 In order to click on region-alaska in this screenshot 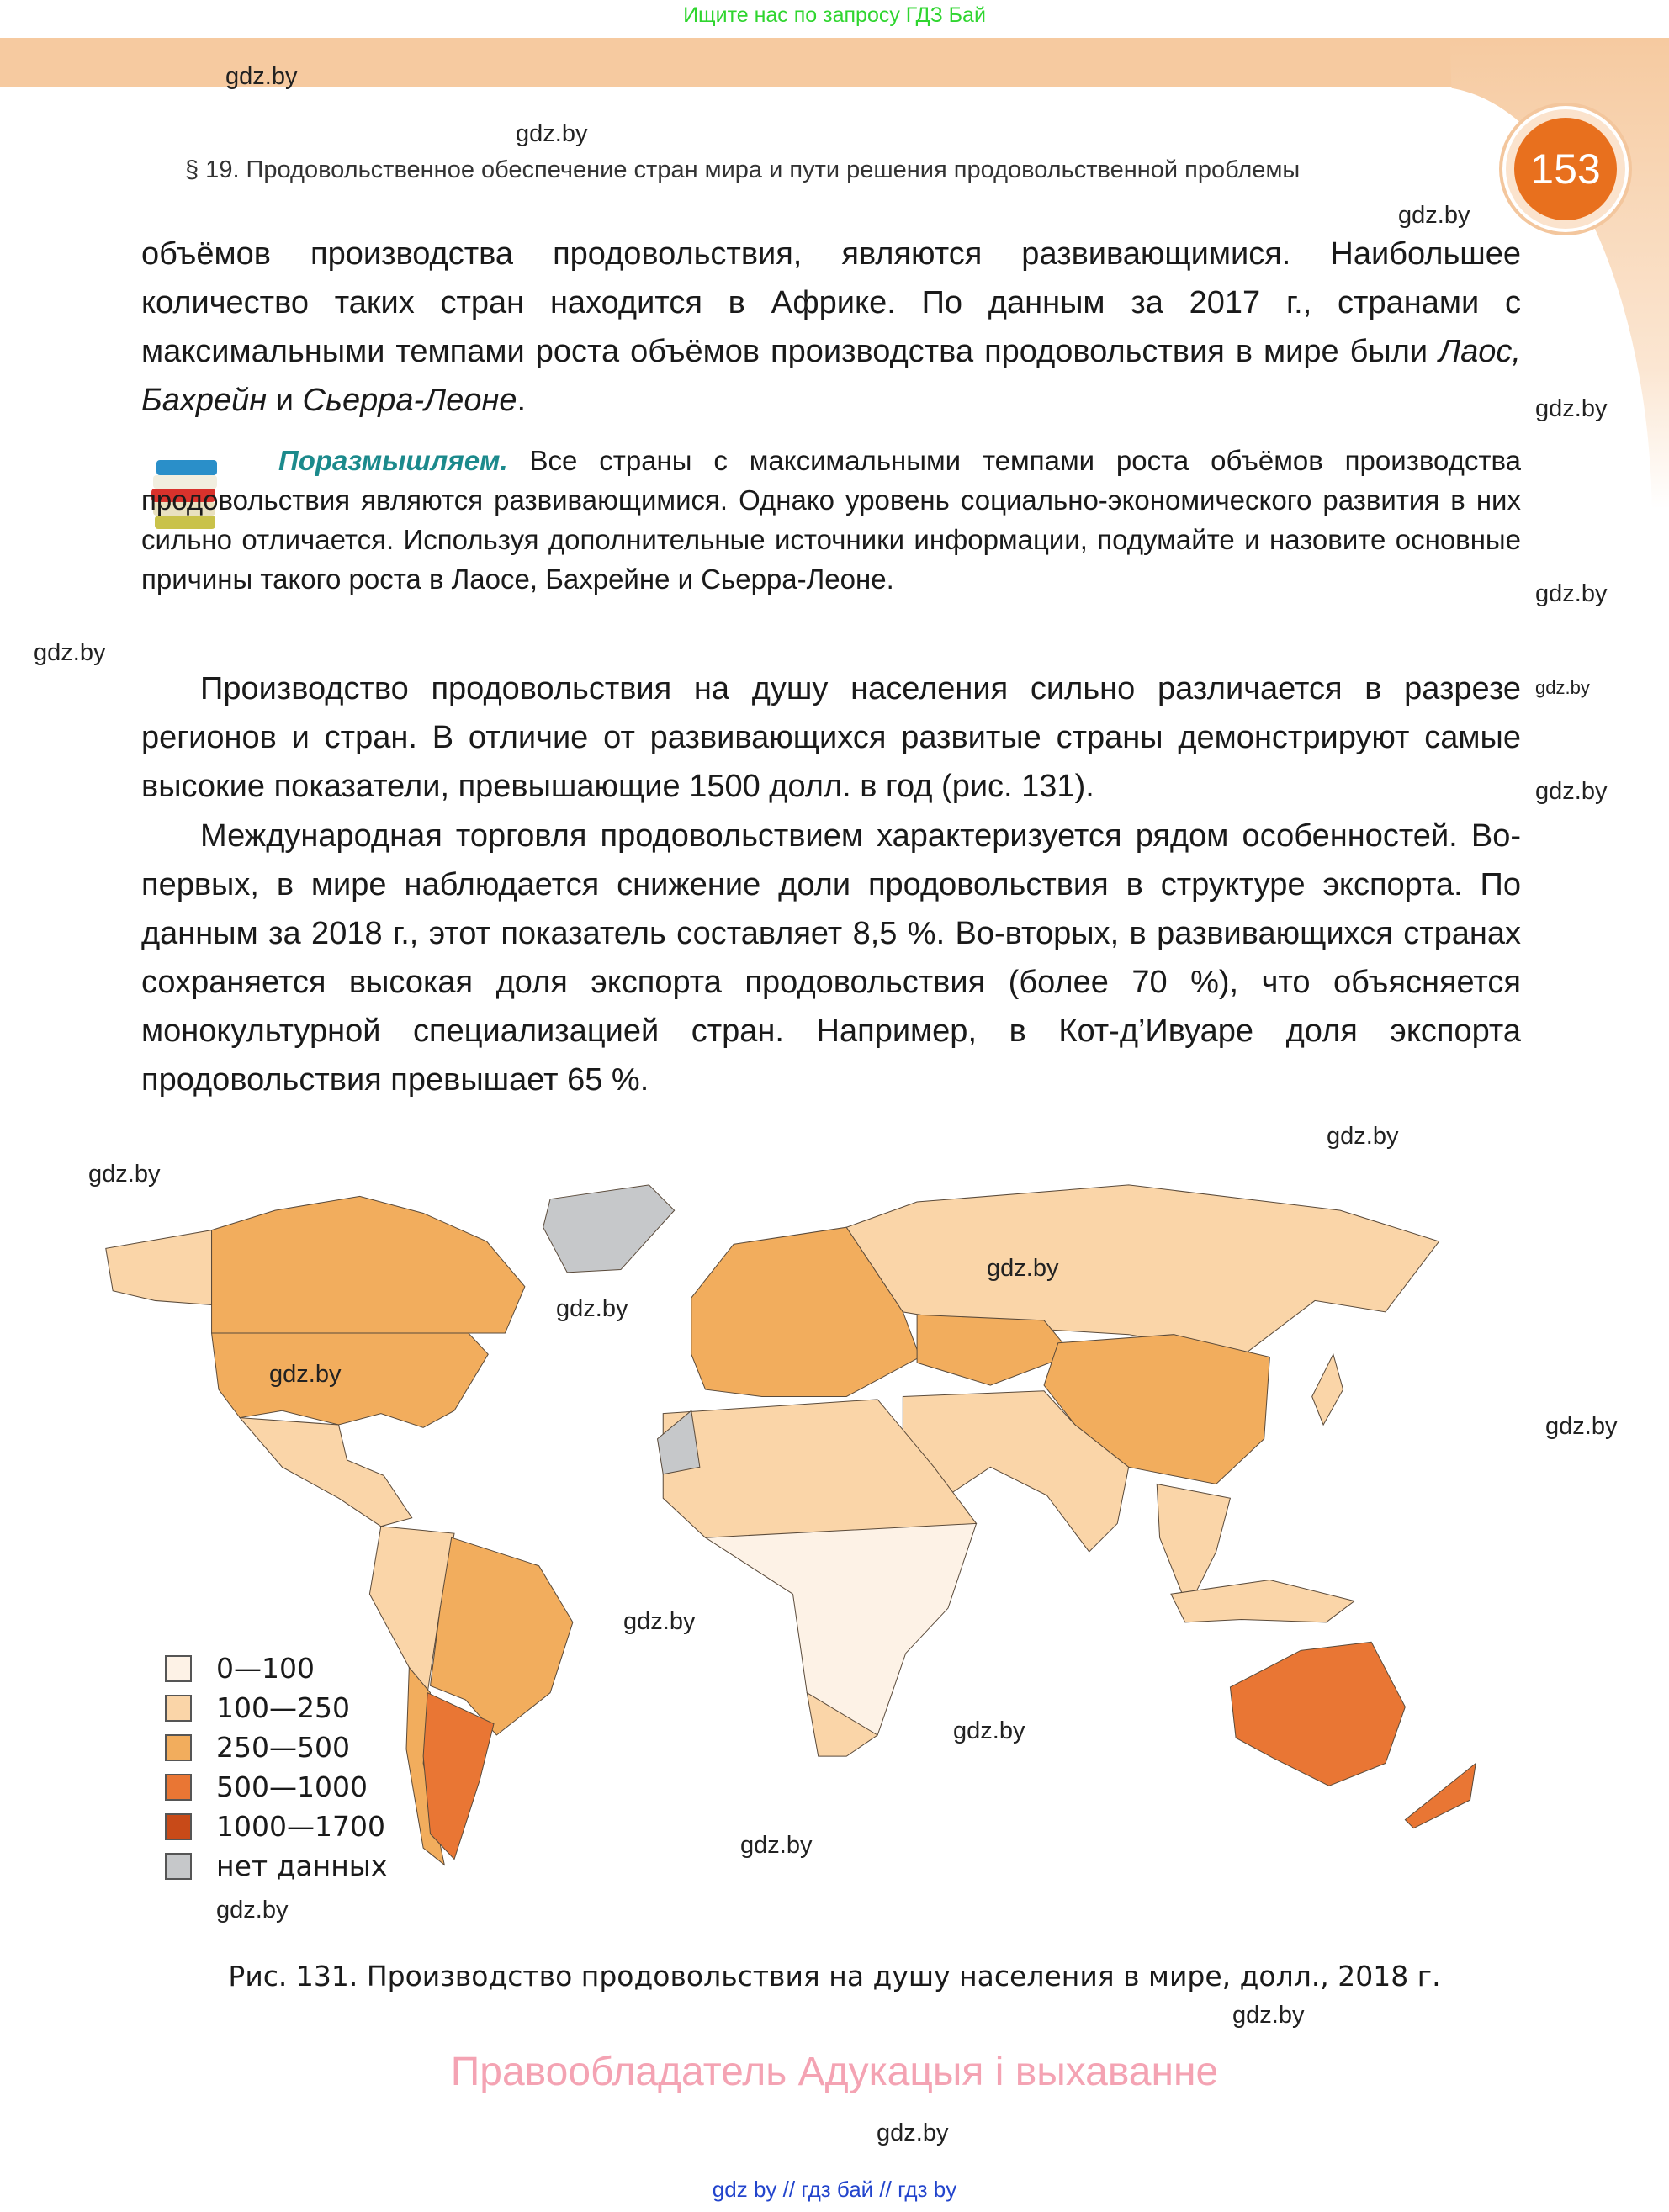, I will do `click(159, 1267)`.